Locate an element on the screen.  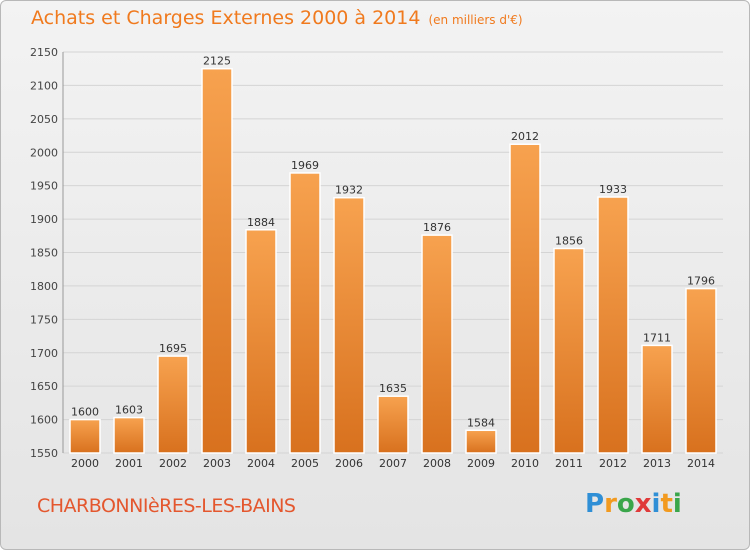
x-tick-label: 2007 is located at coordinates (393, 463).